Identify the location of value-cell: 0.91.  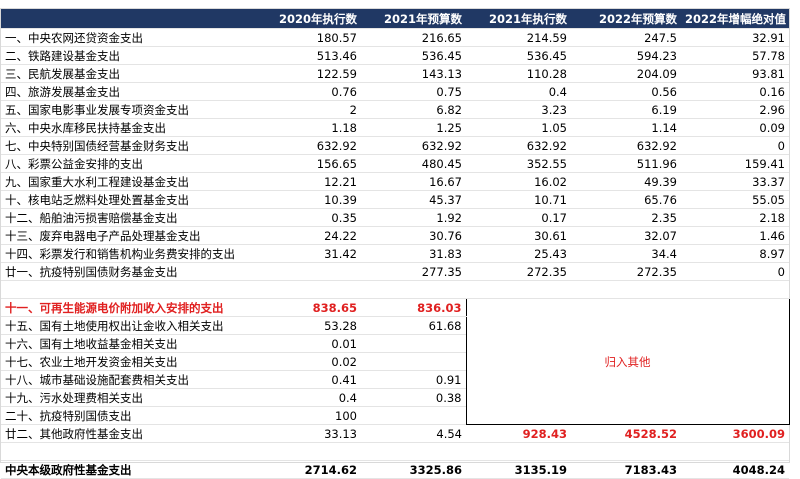
(413, 379).